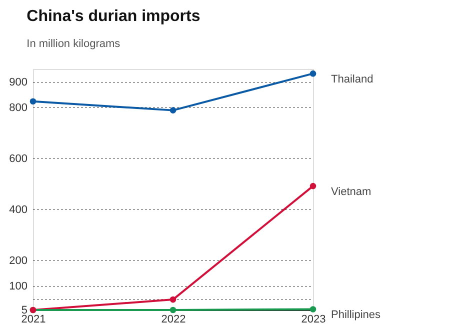 This screenshot has height=328, width=459. Describe the element at coordinates (33, 320) in the screenshot. I see `x-tick-label: 2021` at that location.